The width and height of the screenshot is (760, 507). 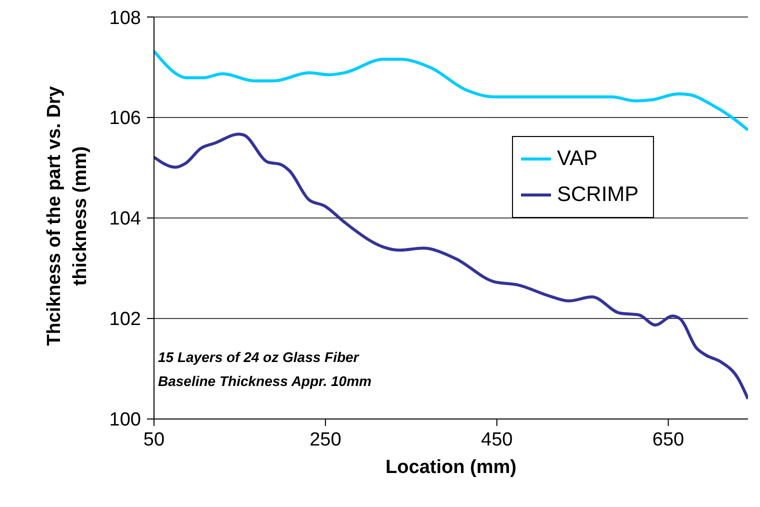 I want to click on x-tick-label: 50, so click(x=154, y=439).